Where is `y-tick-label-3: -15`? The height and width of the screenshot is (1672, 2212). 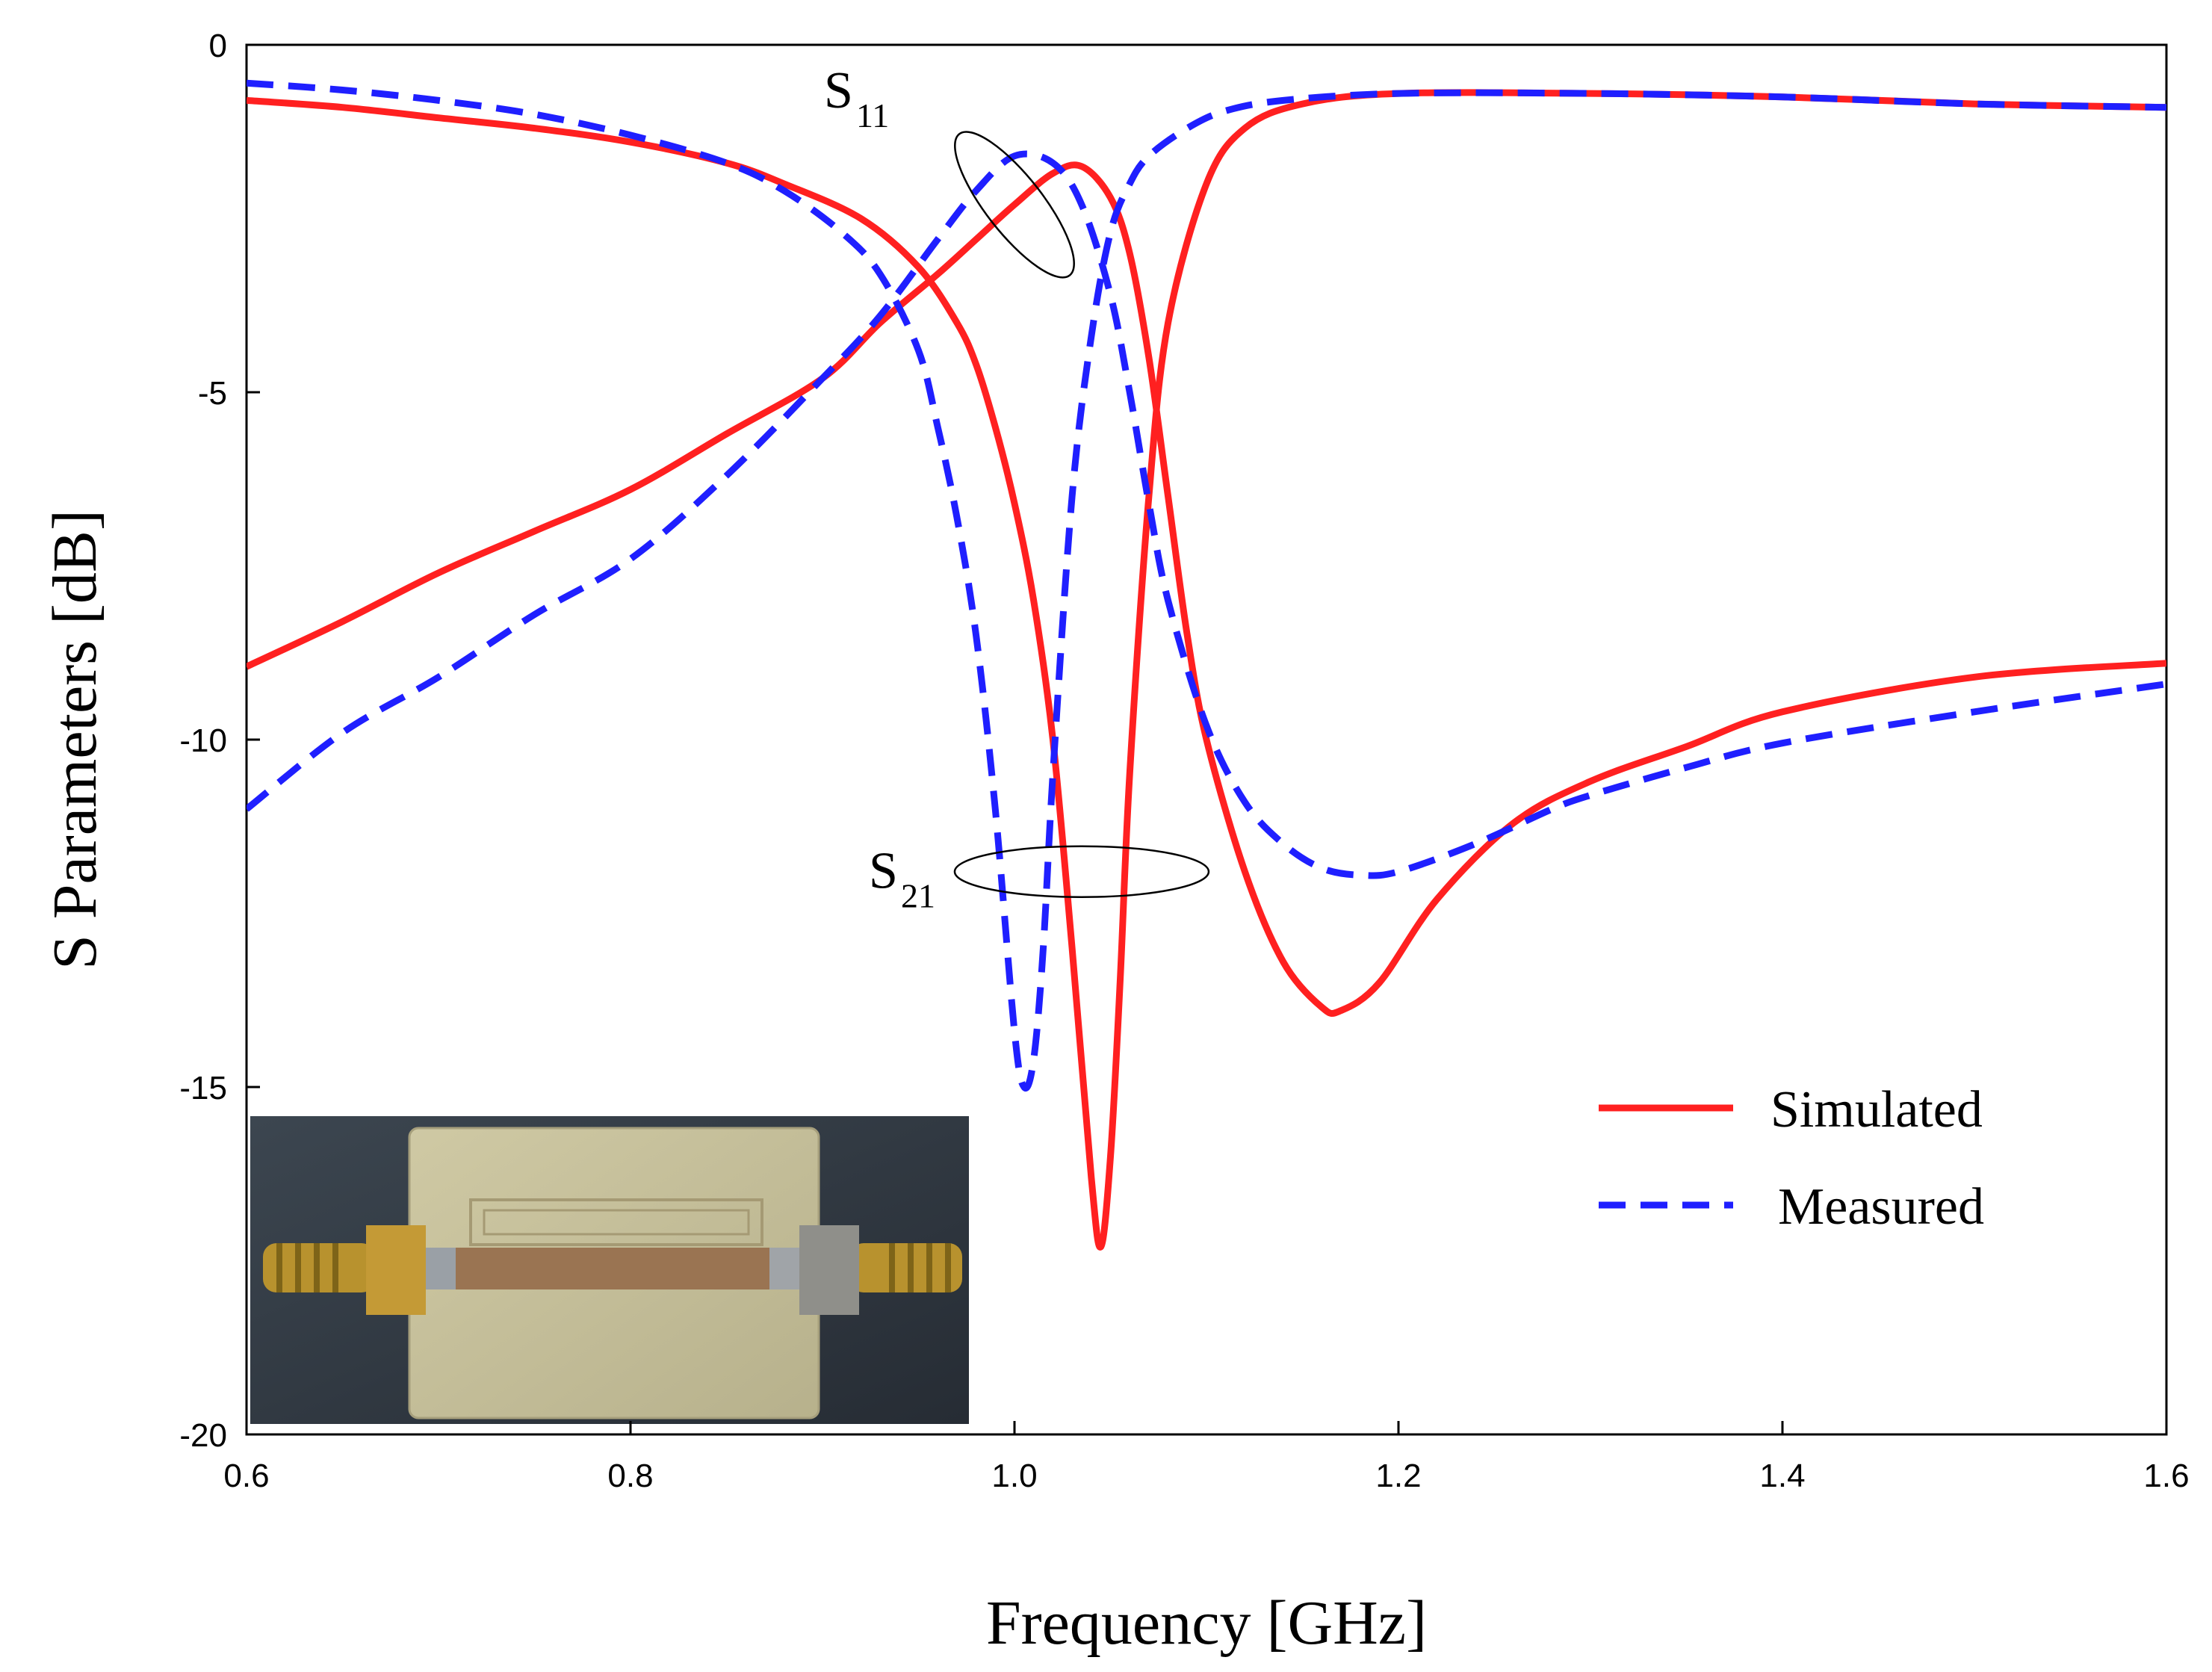 y-tick-label-3: -15 is located at coordinates (203, 1088).